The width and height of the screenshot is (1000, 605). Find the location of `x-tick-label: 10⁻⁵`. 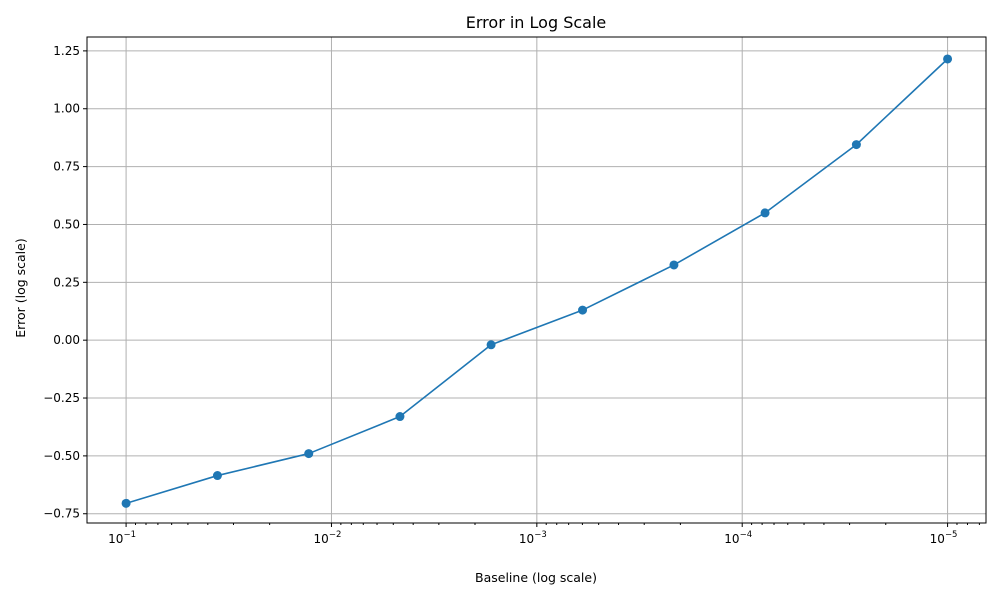

x-tick-label: 10⁻⁵ is located at coordinates (944, 538).